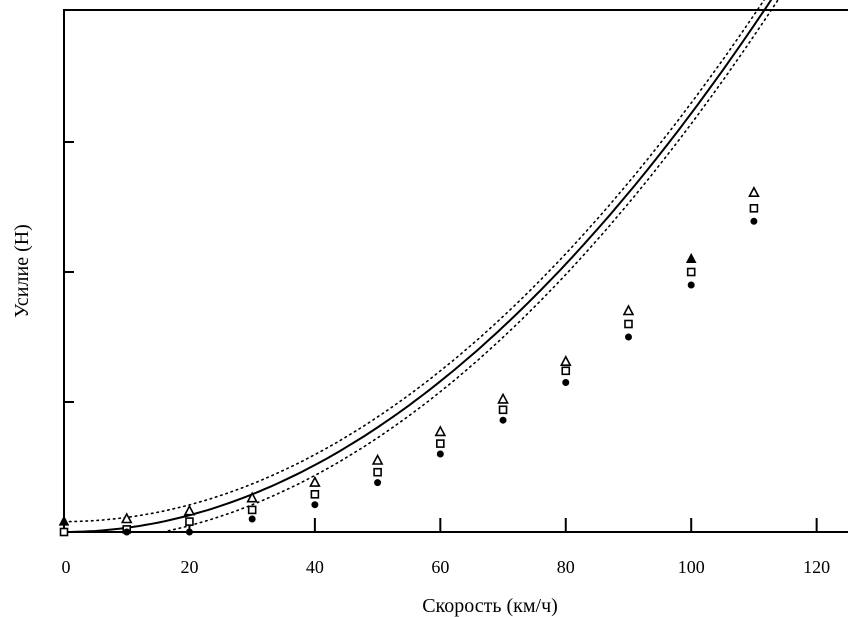 This screenshot has width=848, height=617. What do you see at coordinates (691, 567) in the screenshot?
I see `x-tick-label: 100` at bounding box center [691, 567].